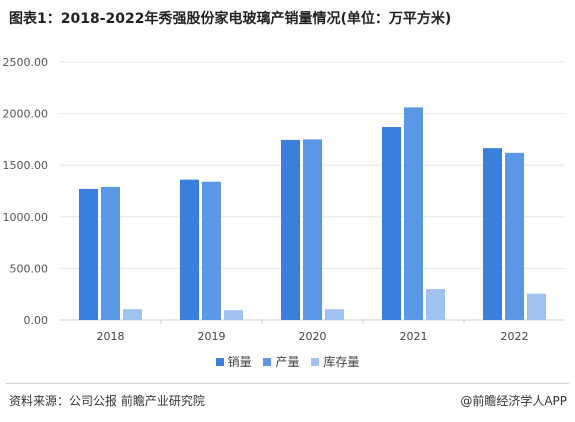 The height and width of the screenshot is (422, 575). What do you see at coordinates (341, 362) in the screenshot?
I see `legend-label-inventory: 库存量` at bounding box center [341, 362].